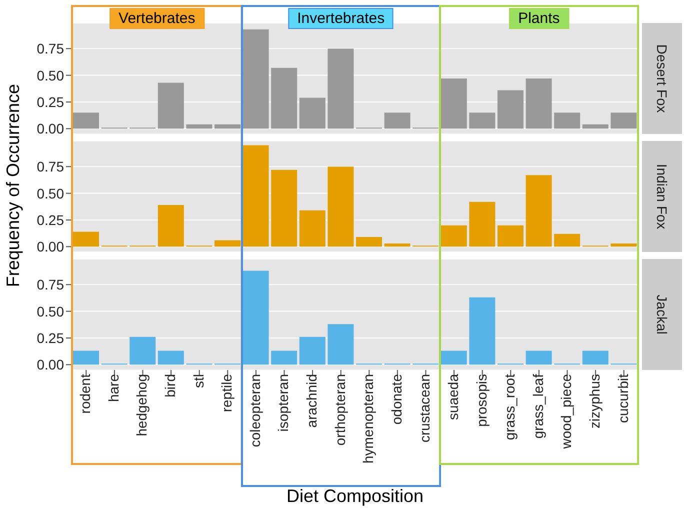 This screenshot has height=509, width=684. I want to click on x-tick-label: stl, so click(198, 381).